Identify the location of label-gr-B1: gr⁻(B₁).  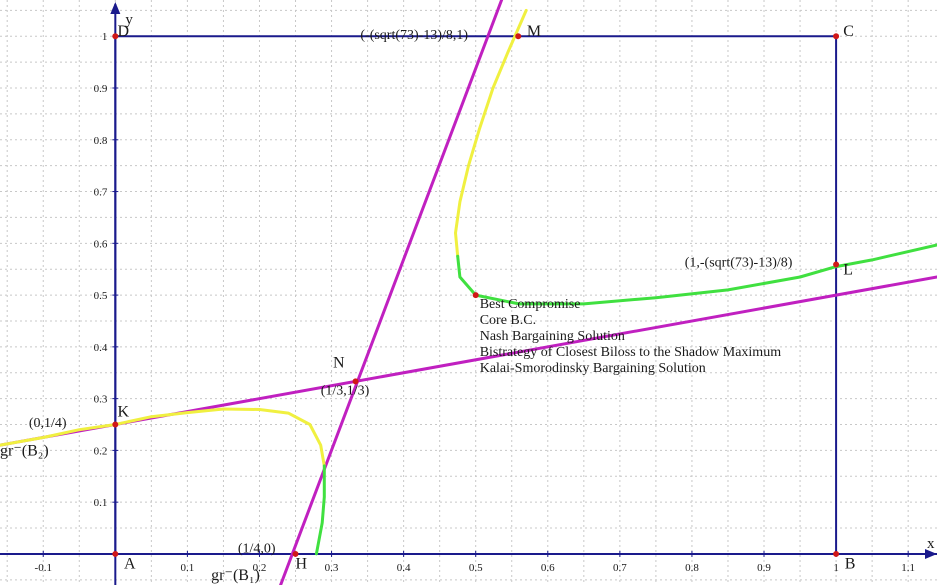
(235, 575).